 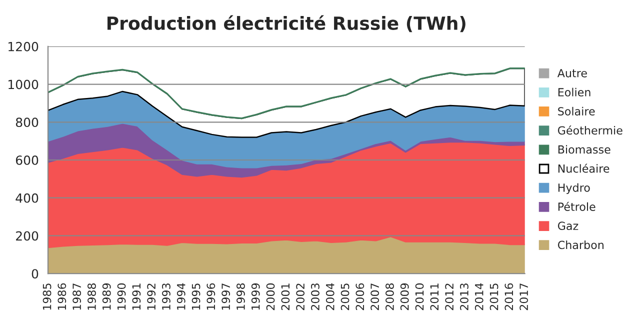 I want to click on y-tick-label: 1000, so click(x=23, y=85).